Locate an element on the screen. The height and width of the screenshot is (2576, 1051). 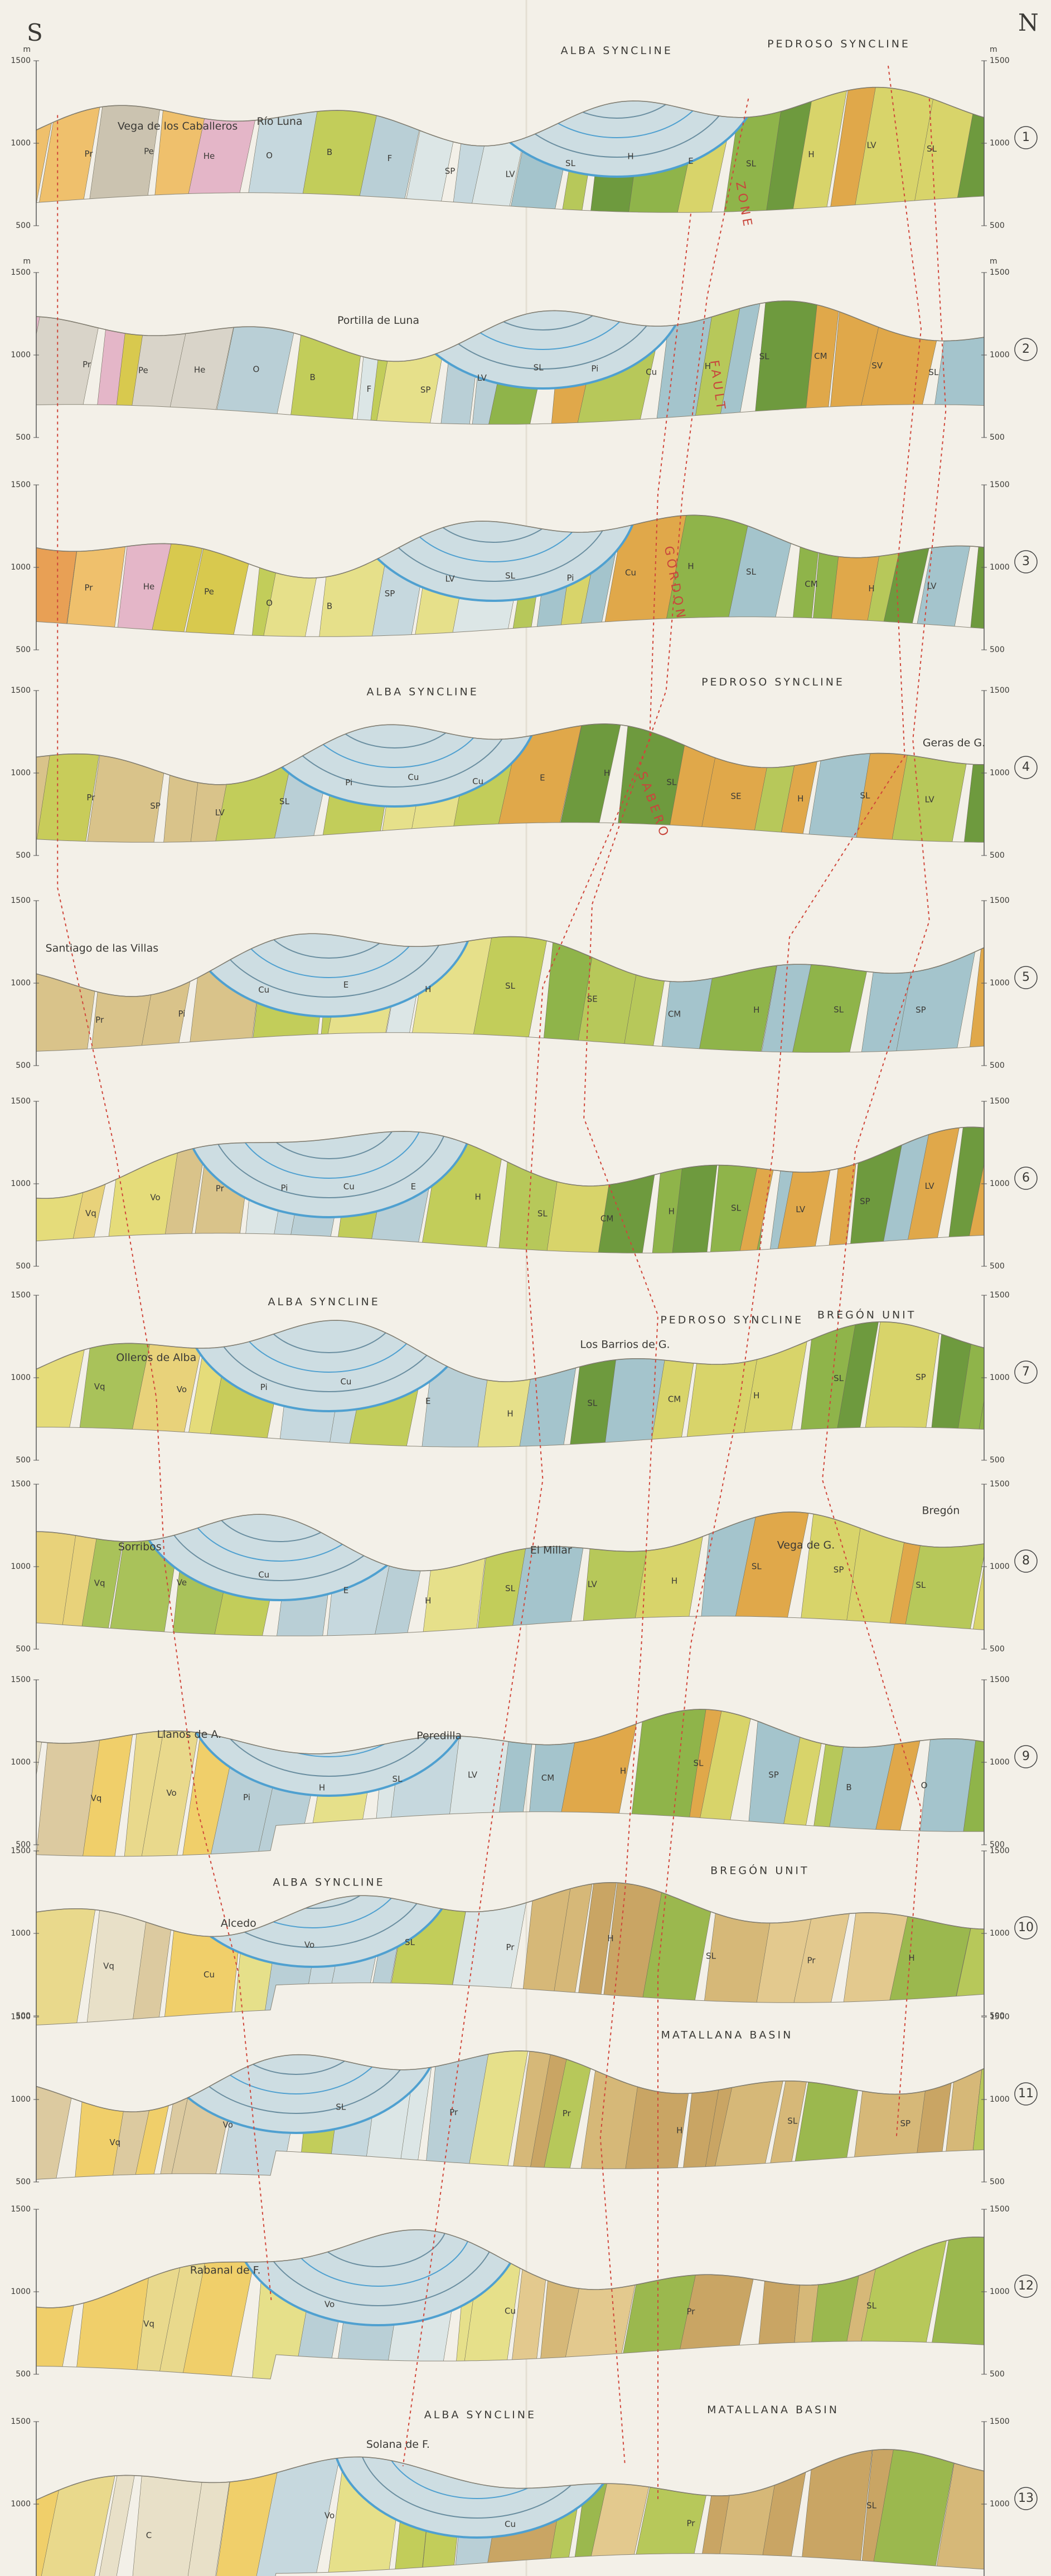
structure-name: MATALLANA BASIN is located at coordinates (727, 2035).